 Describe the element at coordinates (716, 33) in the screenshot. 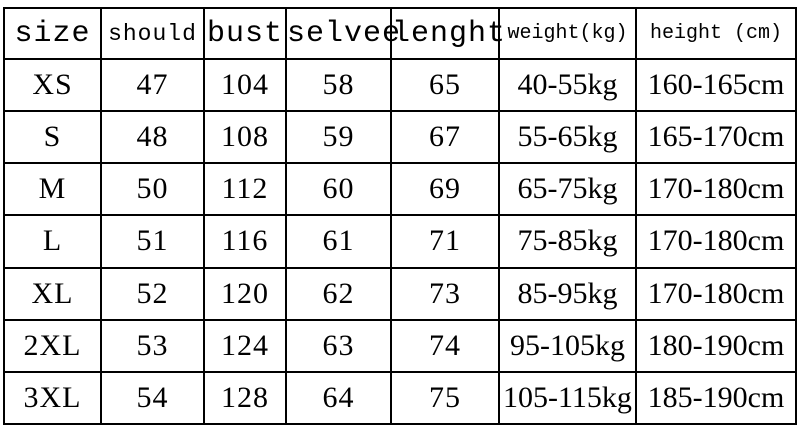

I see `column-header-height: height (cm)` at that location.